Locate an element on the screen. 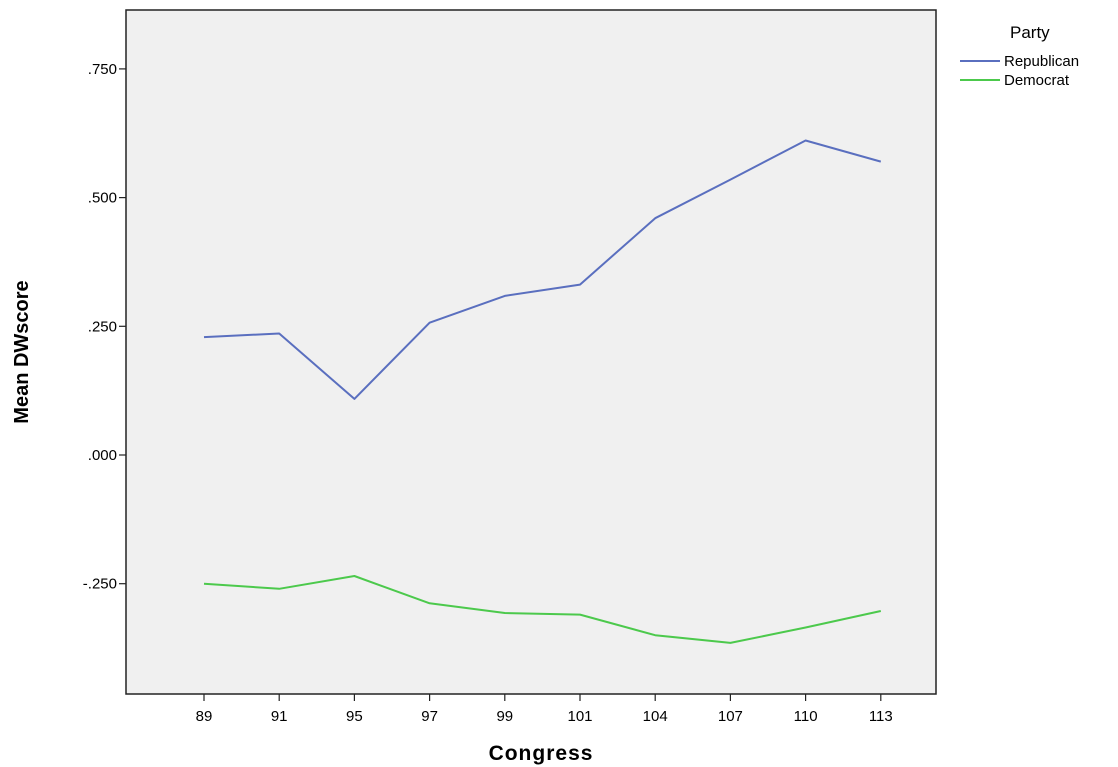  y-axis: .750 .500 .250 .000 -.250 is located at coordinates (104, 327).